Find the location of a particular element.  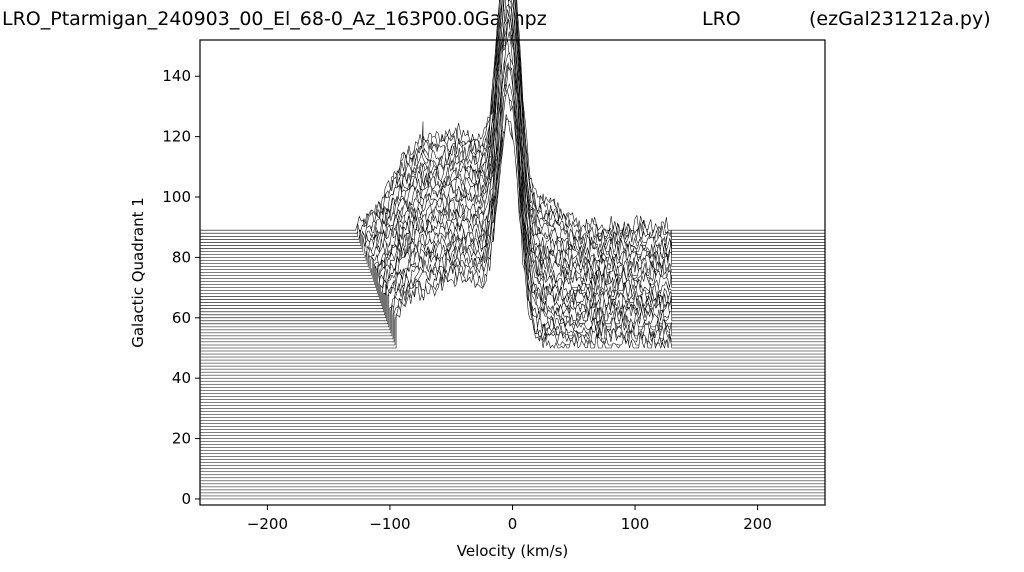

x-tick-label: 200 is located at coordinates (757, 524).